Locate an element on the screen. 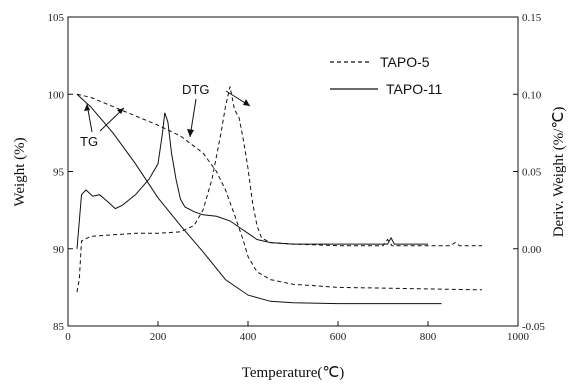 This screenshot has width=576, height=384. y-left-tick-label: 90 is located at coordinates (59, 250).